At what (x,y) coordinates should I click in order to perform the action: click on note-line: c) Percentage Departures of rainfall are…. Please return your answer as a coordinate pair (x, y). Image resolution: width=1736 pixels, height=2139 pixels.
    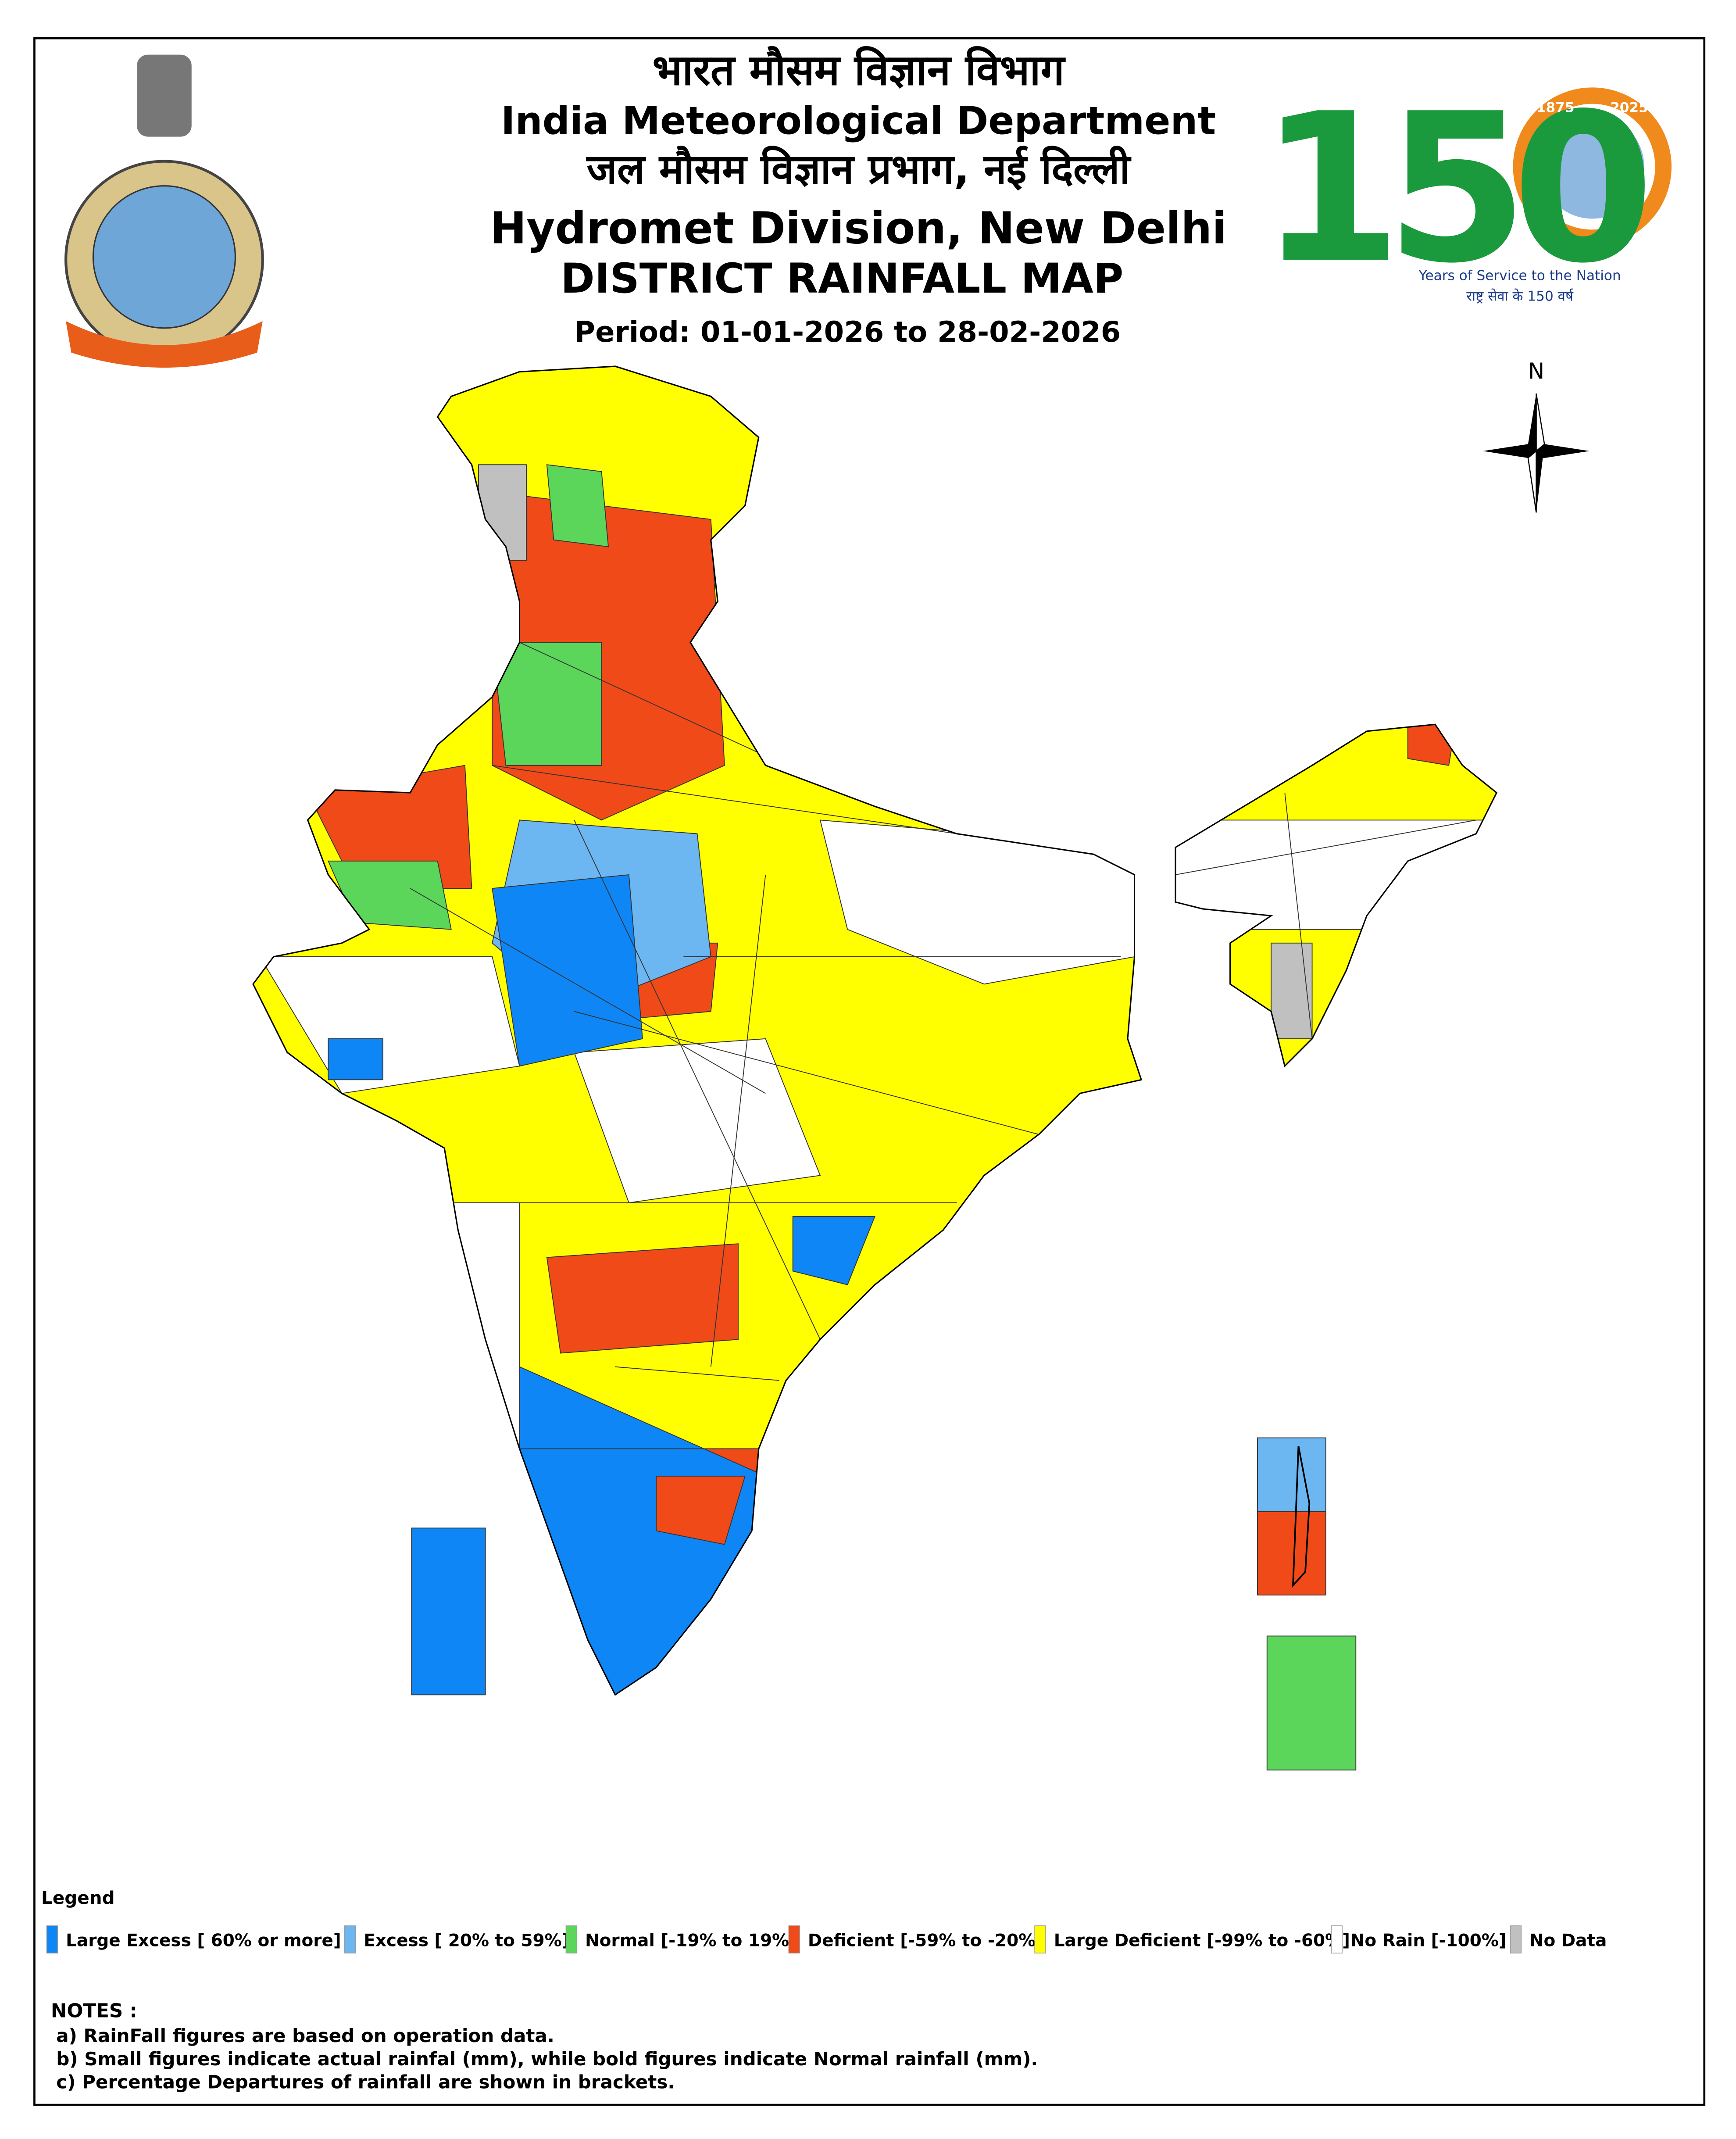
    Looking at the image, I should click on (365, 2082).